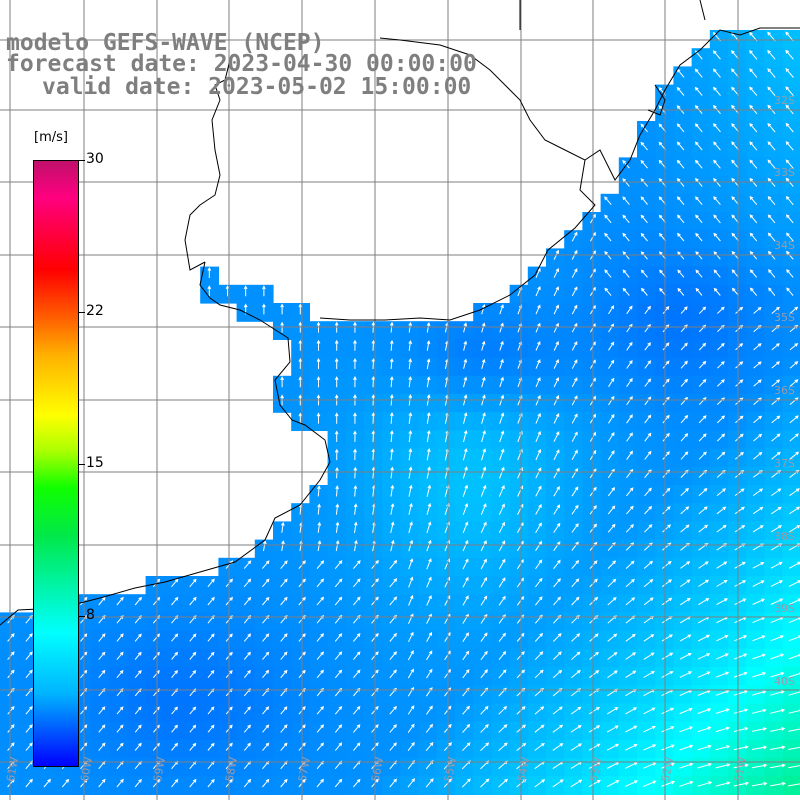 The height and width of the screenshot is (800, 800). Describe the element at coordinates (165, 43) in the screenshot. I see `model-title: modelo GEFS-WAVE (NCEP)` at that location.